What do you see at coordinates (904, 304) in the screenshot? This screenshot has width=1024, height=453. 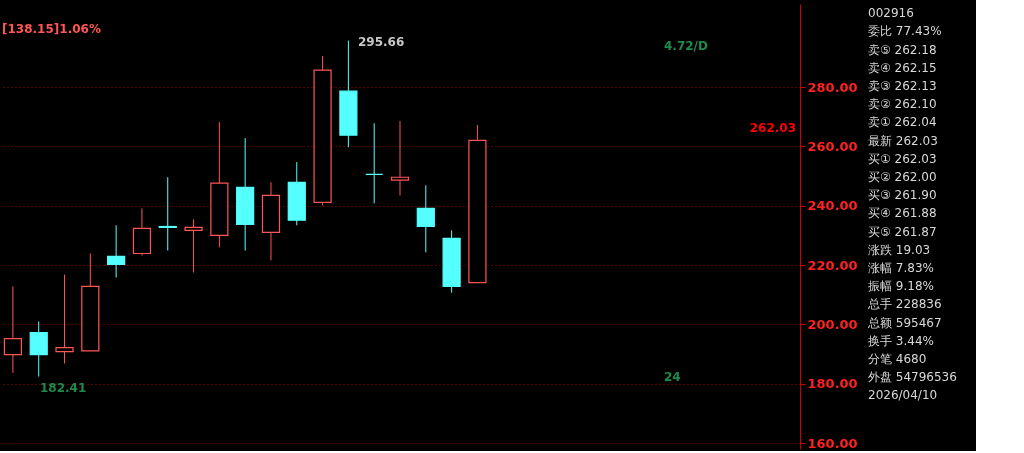 I see `text: 总手 228836` at bounding box center [904, 304].